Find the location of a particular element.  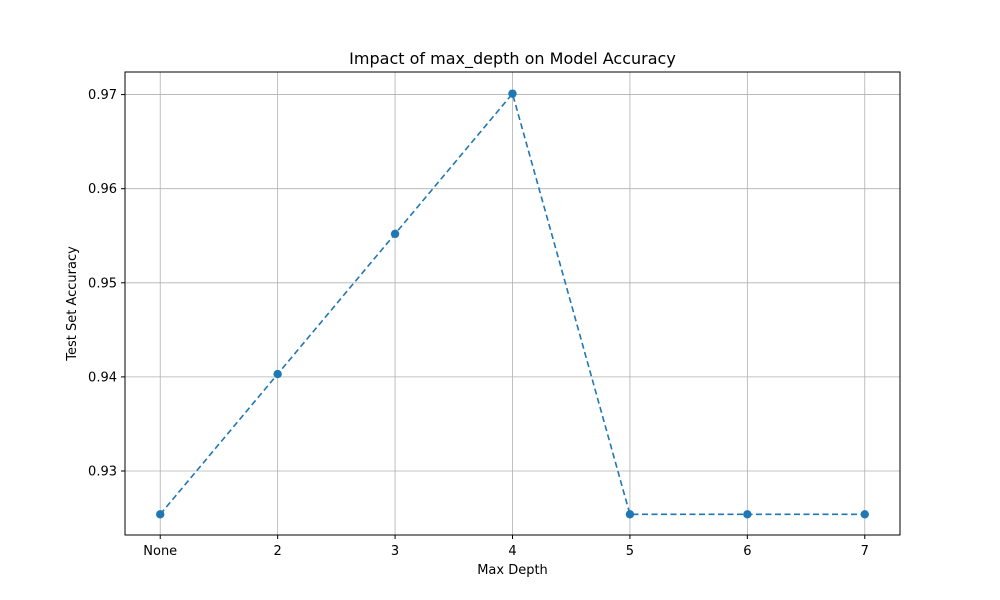

x-tick-label: 6 is located at coordinates (747, 551).